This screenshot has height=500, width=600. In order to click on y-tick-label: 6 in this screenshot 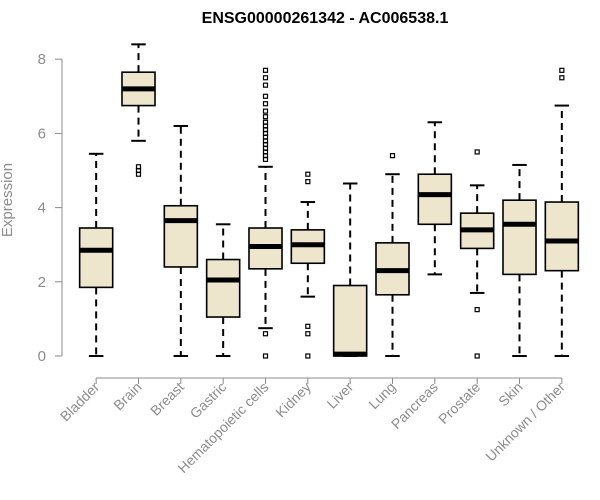, I will do `click(42, 133)`.